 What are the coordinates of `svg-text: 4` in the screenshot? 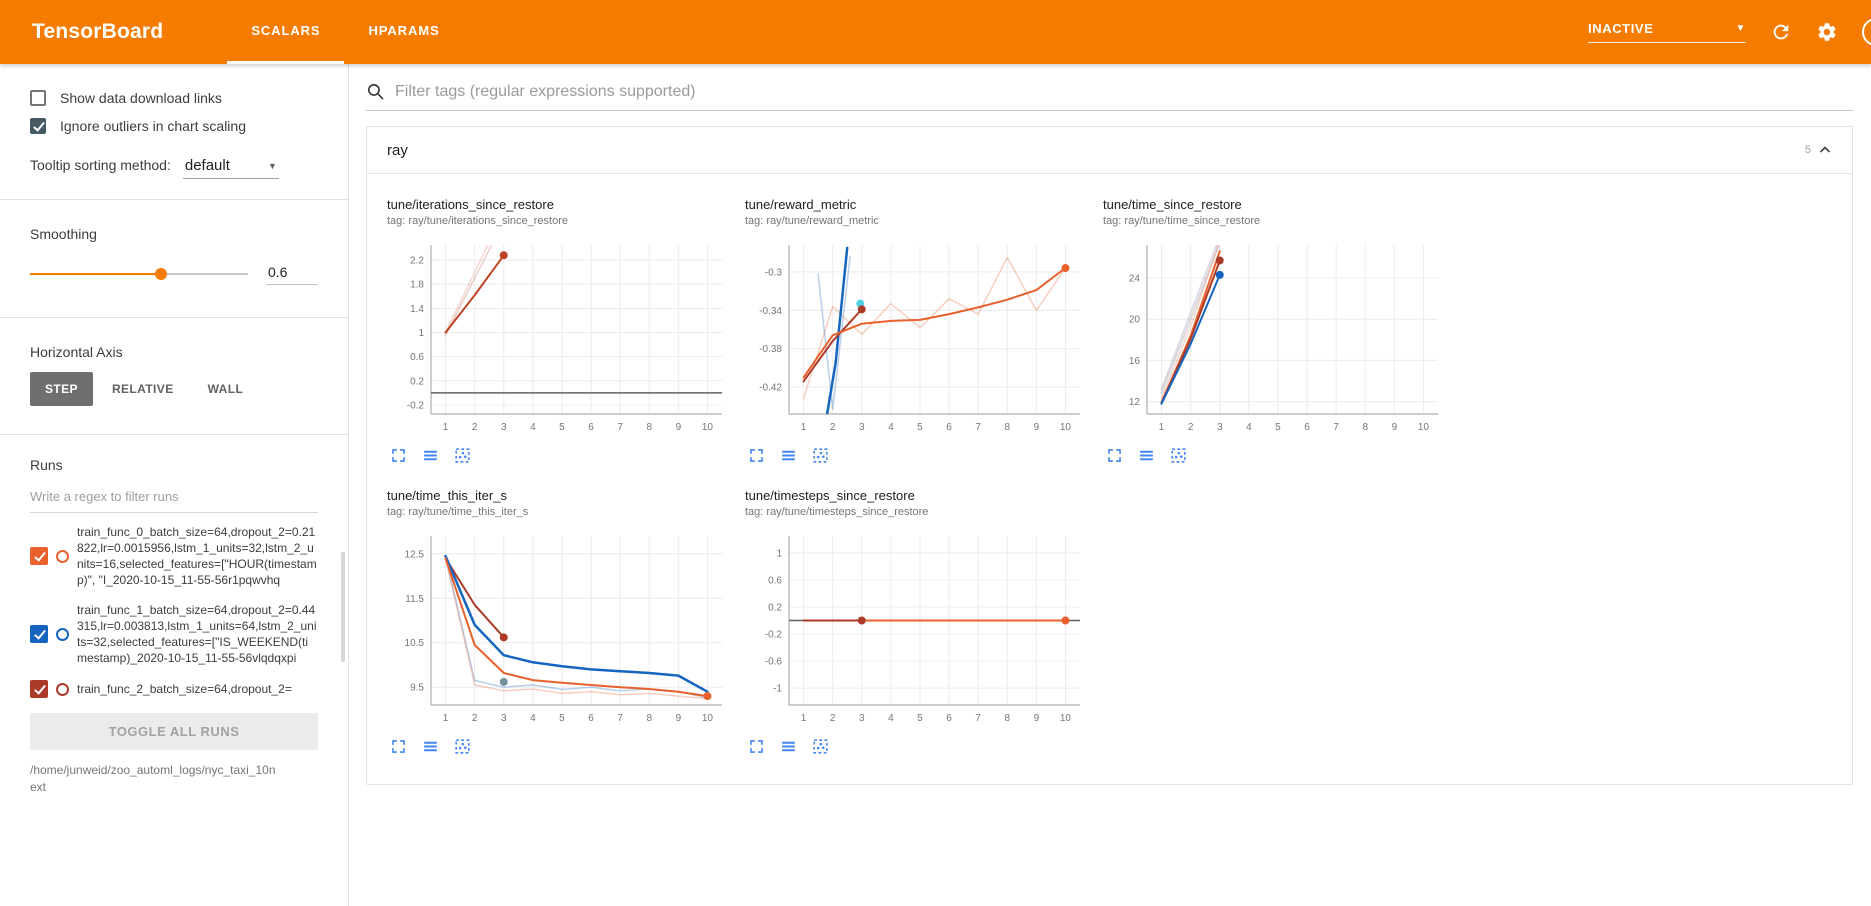 It's located at (891, 718).